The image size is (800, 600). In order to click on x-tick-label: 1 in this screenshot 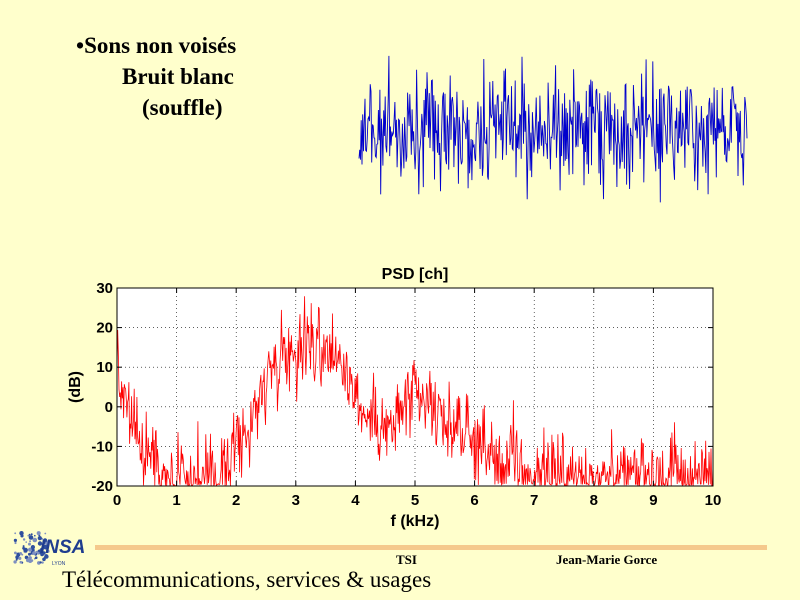, I will do `click(176, 500)`.